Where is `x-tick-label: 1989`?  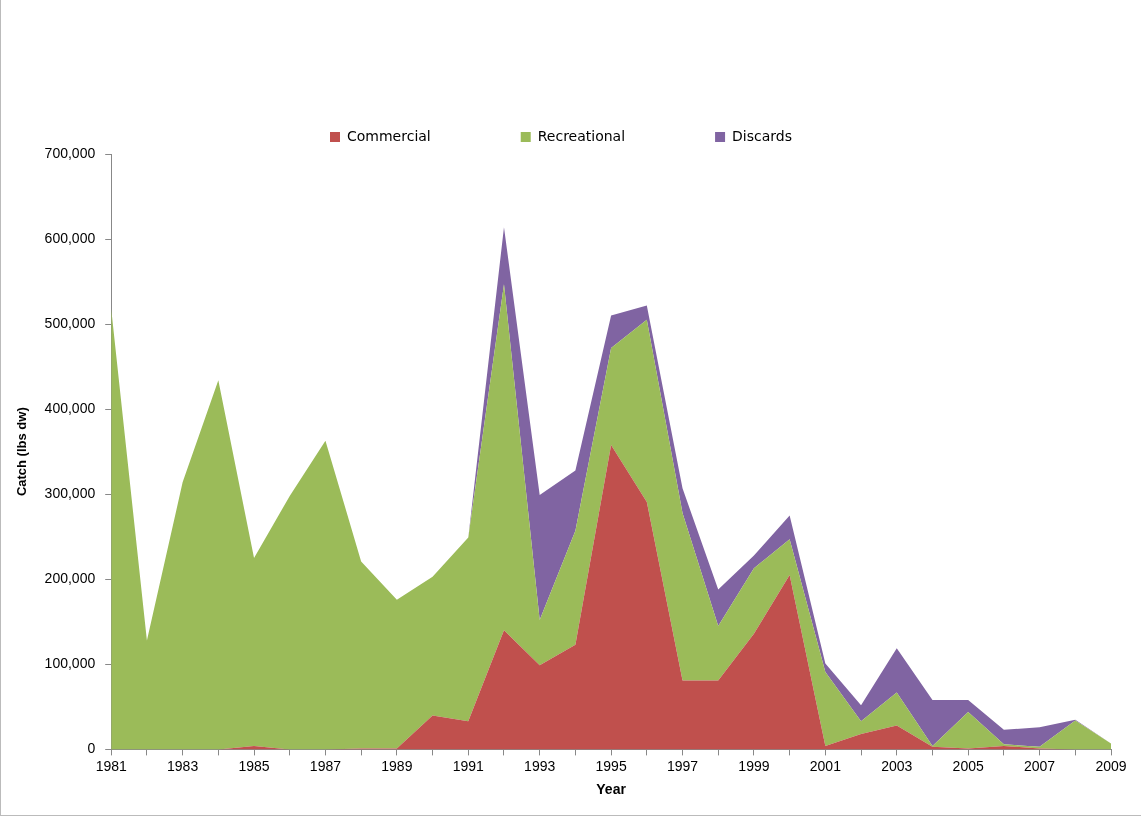 x-tick-label: 1989 is located at coordinates (397, 765).